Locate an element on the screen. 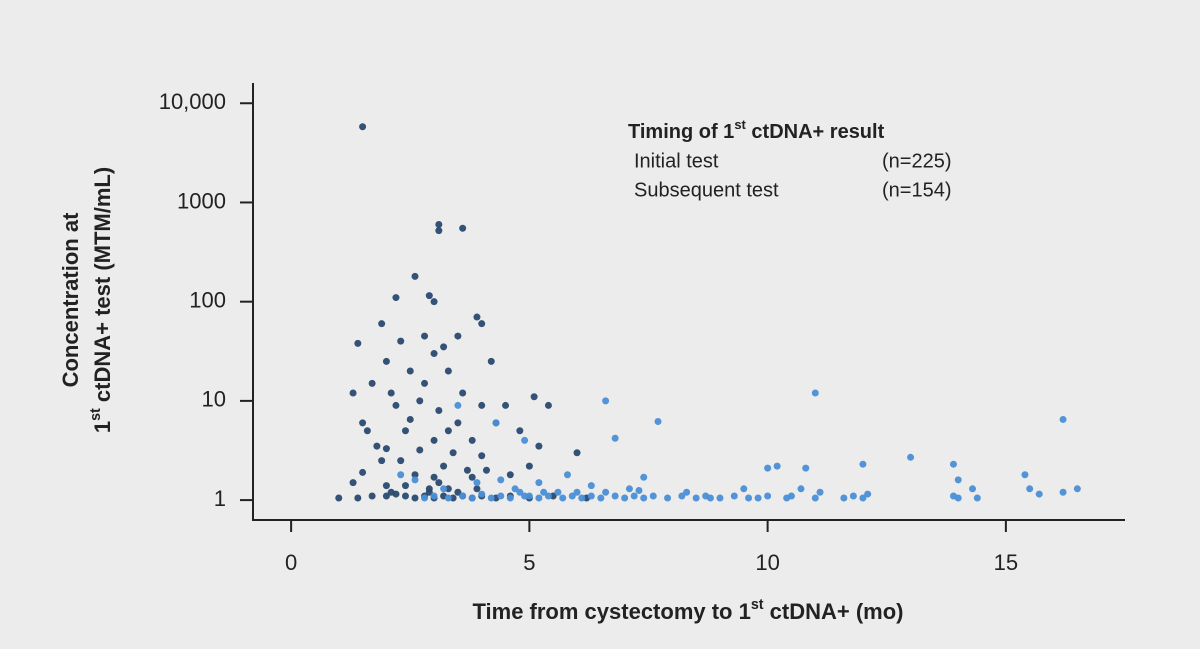 This screenshot has width=1200, height=649. text-part: Concentration at is located at coordinates (70, 299).